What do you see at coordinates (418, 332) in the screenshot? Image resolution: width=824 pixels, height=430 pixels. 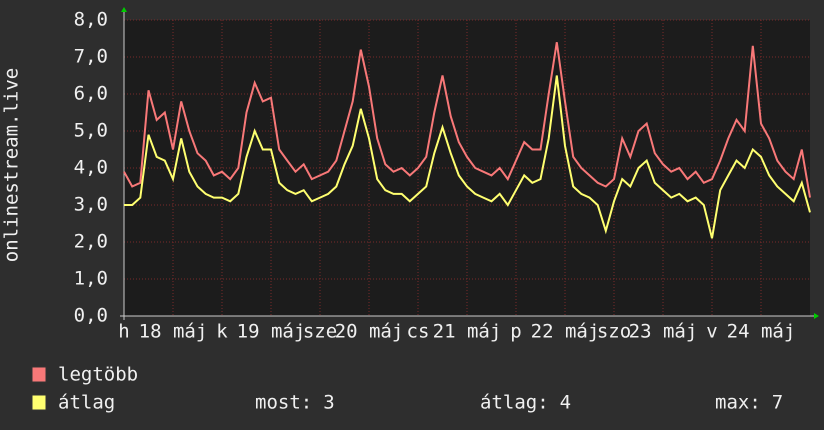 I see `x-tick-label: cs` at bounding box center [418, 332].